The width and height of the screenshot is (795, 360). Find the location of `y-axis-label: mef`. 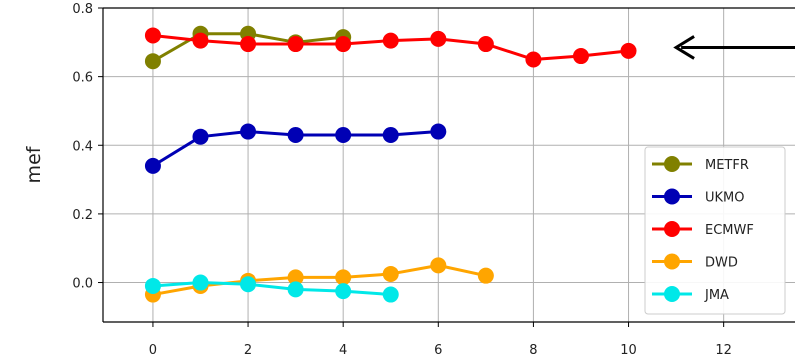

y-axis-label: mef is located at coordinates (34, 164).